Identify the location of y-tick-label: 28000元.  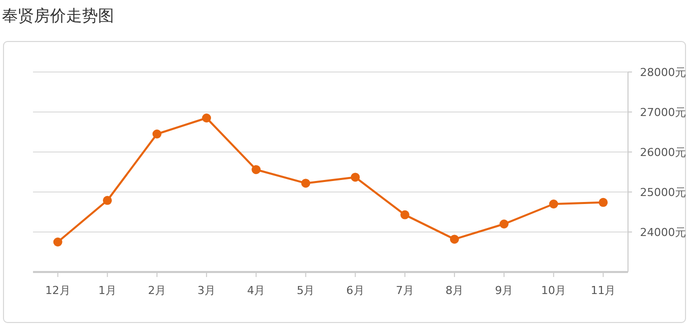
(663, 72).